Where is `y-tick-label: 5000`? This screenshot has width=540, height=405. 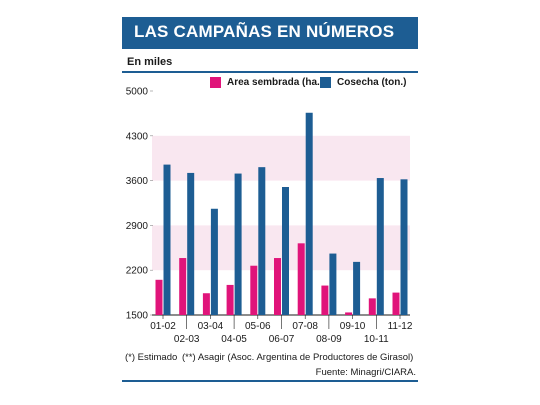 y-tick-label: 5000 is located at coordinates (137, 92).